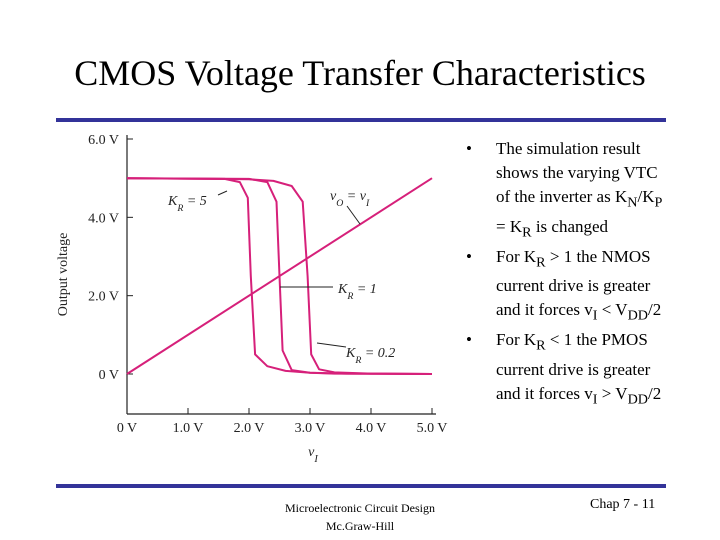 Image resolution: width=720 pixels, height=540 pixels. Describe the element at coordinates (658, 202) in the screenshot. I see `bullet-subscript: P` at that location.